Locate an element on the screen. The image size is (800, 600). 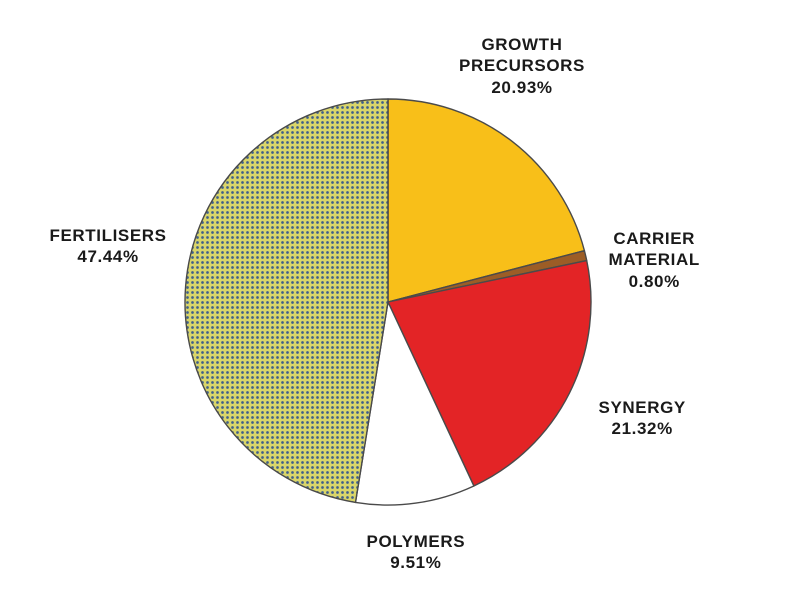
slice-label-text: PRECURSORS is located at coordinates (522, 66).